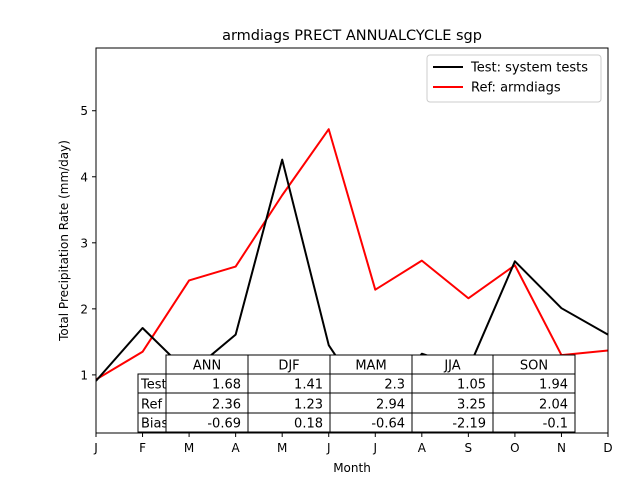 This screenshot has width=640, height=480. I want to click on y-tick-label: 5, so click(84, 111).